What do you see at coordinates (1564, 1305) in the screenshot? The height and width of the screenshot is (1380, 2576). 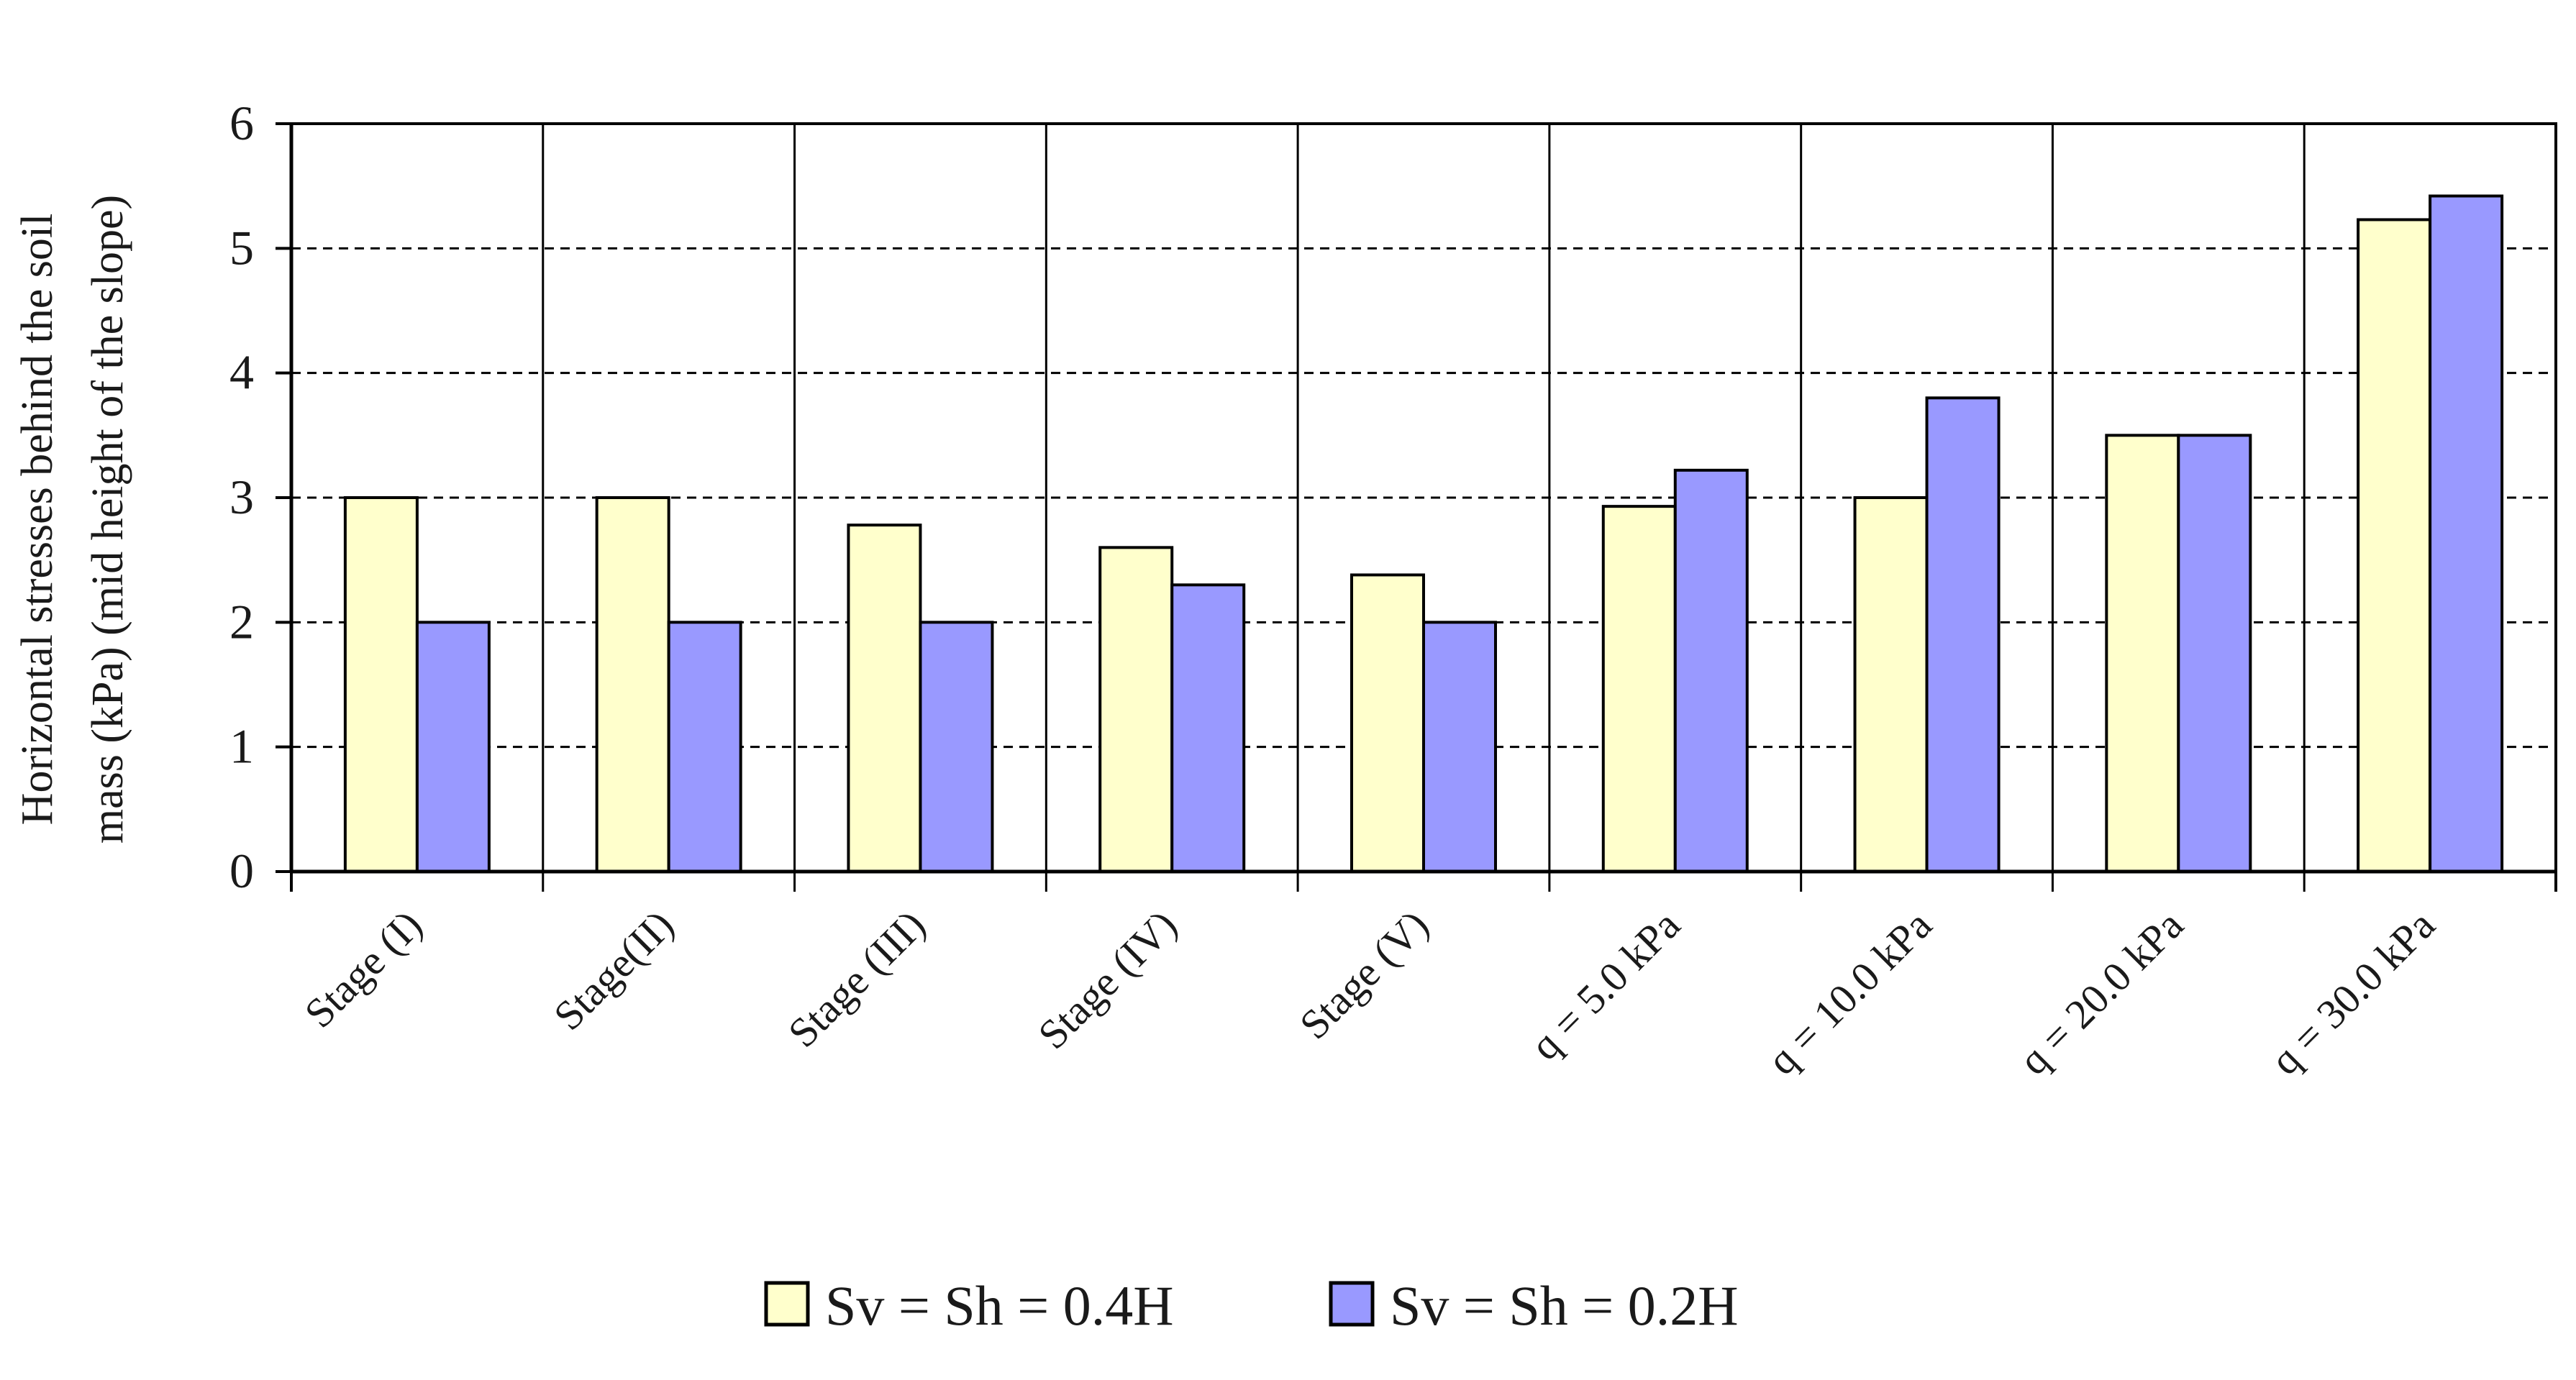 I see `legend-label: Sv = Sh = 0.2H` at bounding box center [1564, 1305].